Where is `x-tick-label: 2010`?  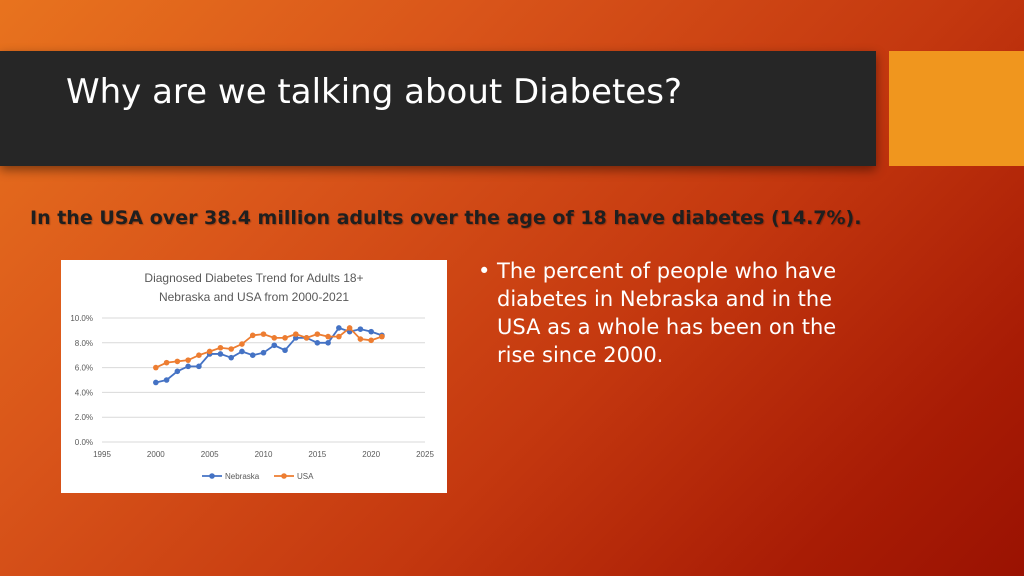 x-tick-label: 2010 is located at coordinates (264, 454).